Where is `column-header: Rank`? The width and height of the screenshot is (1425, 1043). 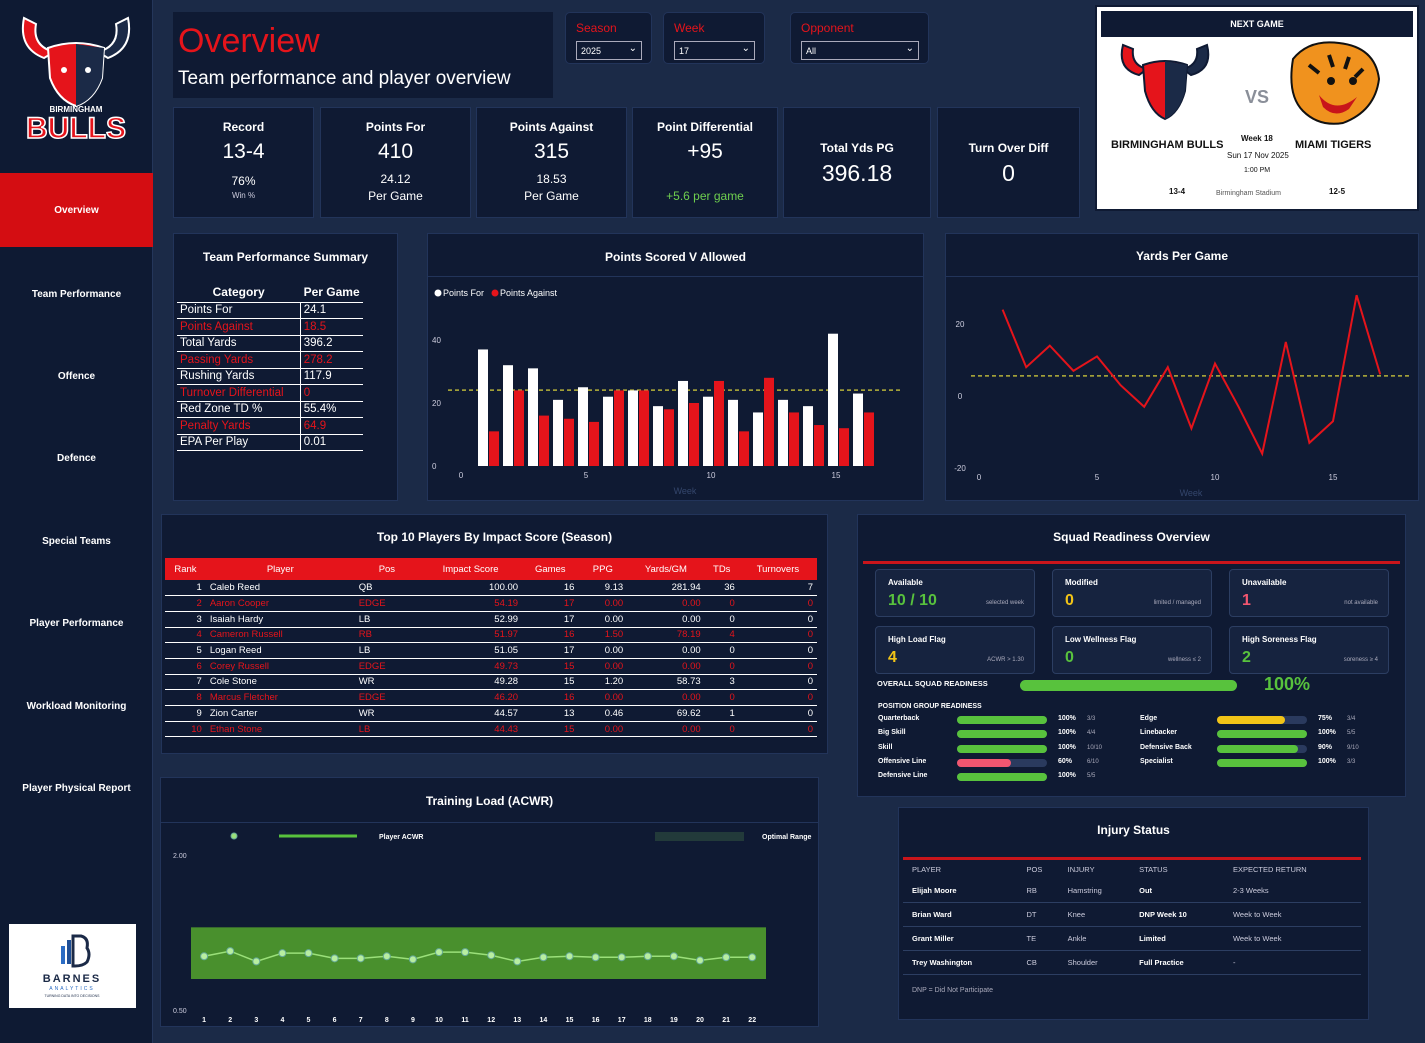 column-header: Rank is located at coordinates (185, 569).